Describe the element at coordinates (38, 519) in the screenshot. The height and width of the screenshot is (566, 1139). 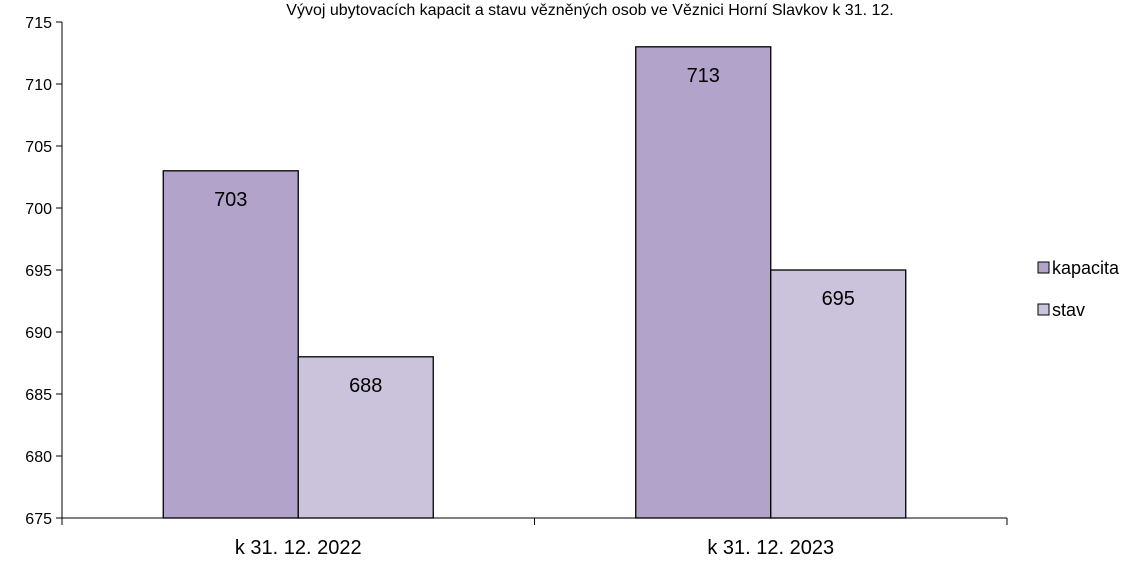
I see `y-tick-label: 675` at that location.